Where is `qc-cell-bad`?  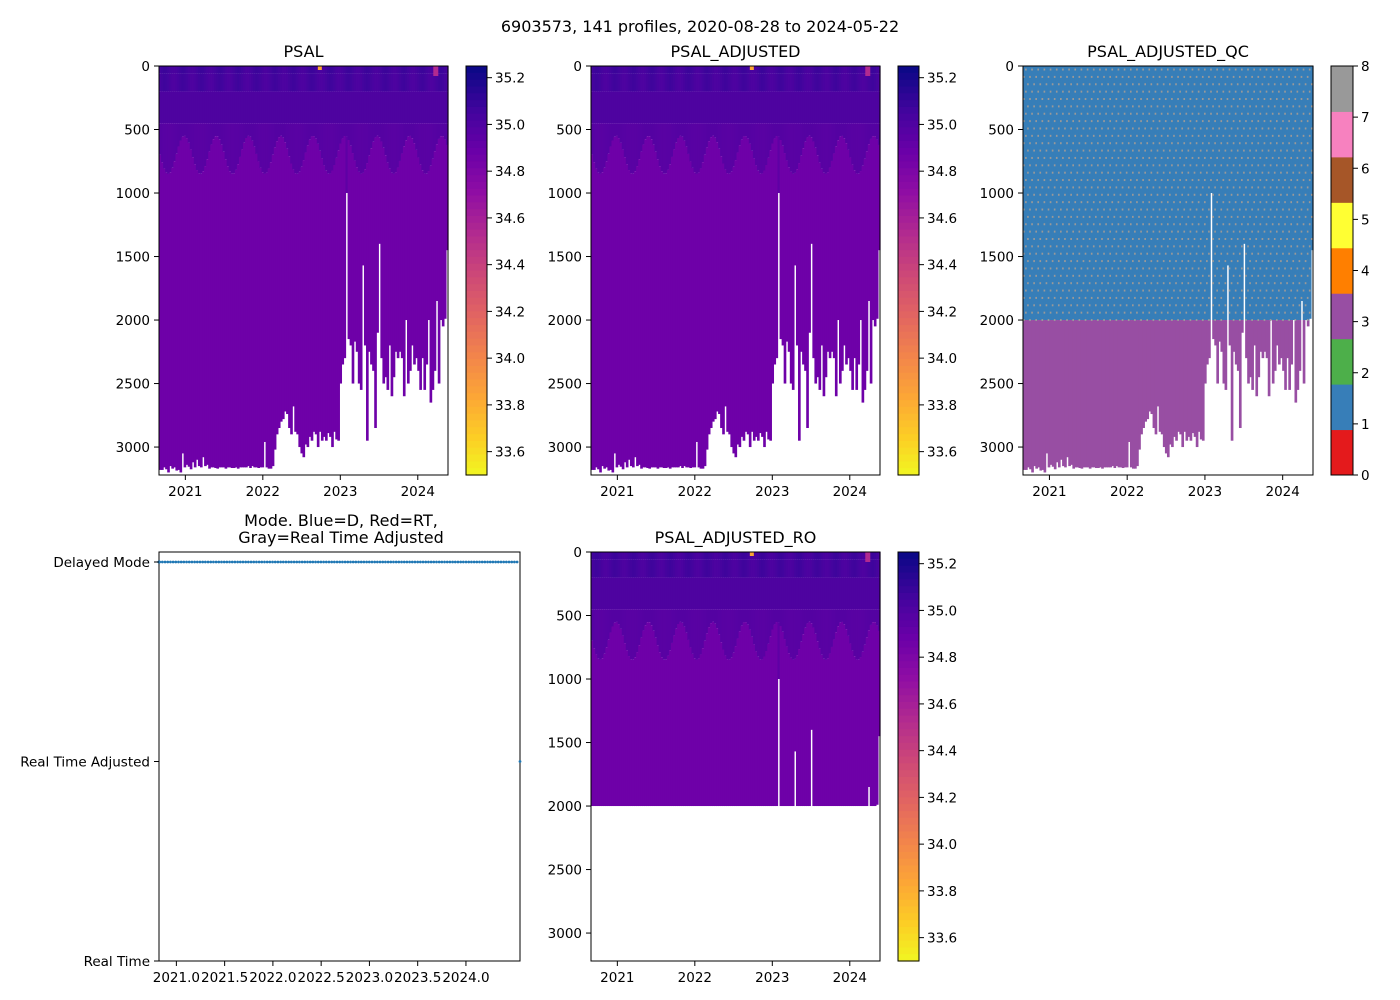
qc-cell-bad is located at coordinates (1217, 352).